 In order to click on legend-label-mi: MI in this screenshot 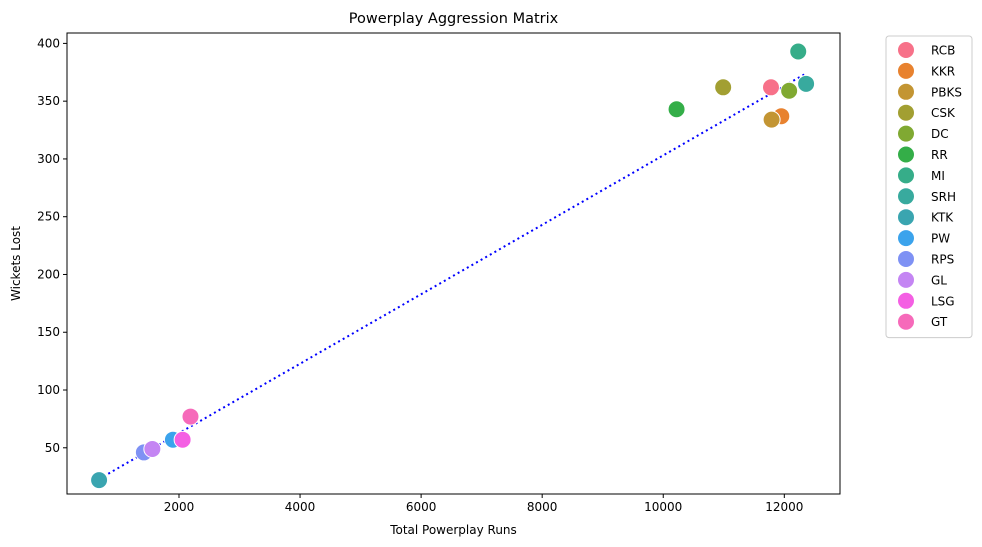, I will do `click(938, 176)`.